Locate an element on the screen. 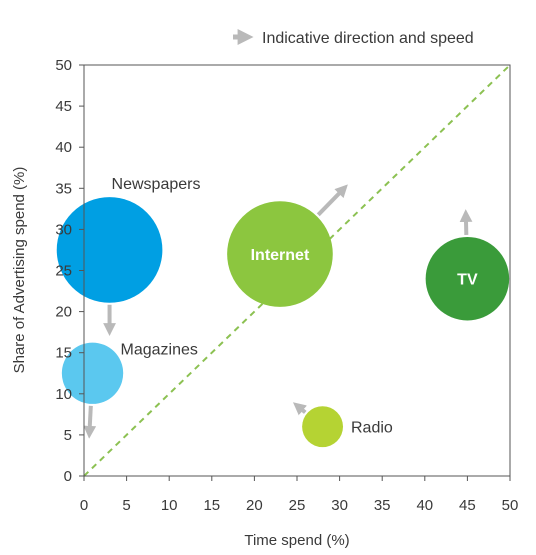 This screenshot has width=536, height=555. y-tick-label: 20 is located at coordinates (63, 312).